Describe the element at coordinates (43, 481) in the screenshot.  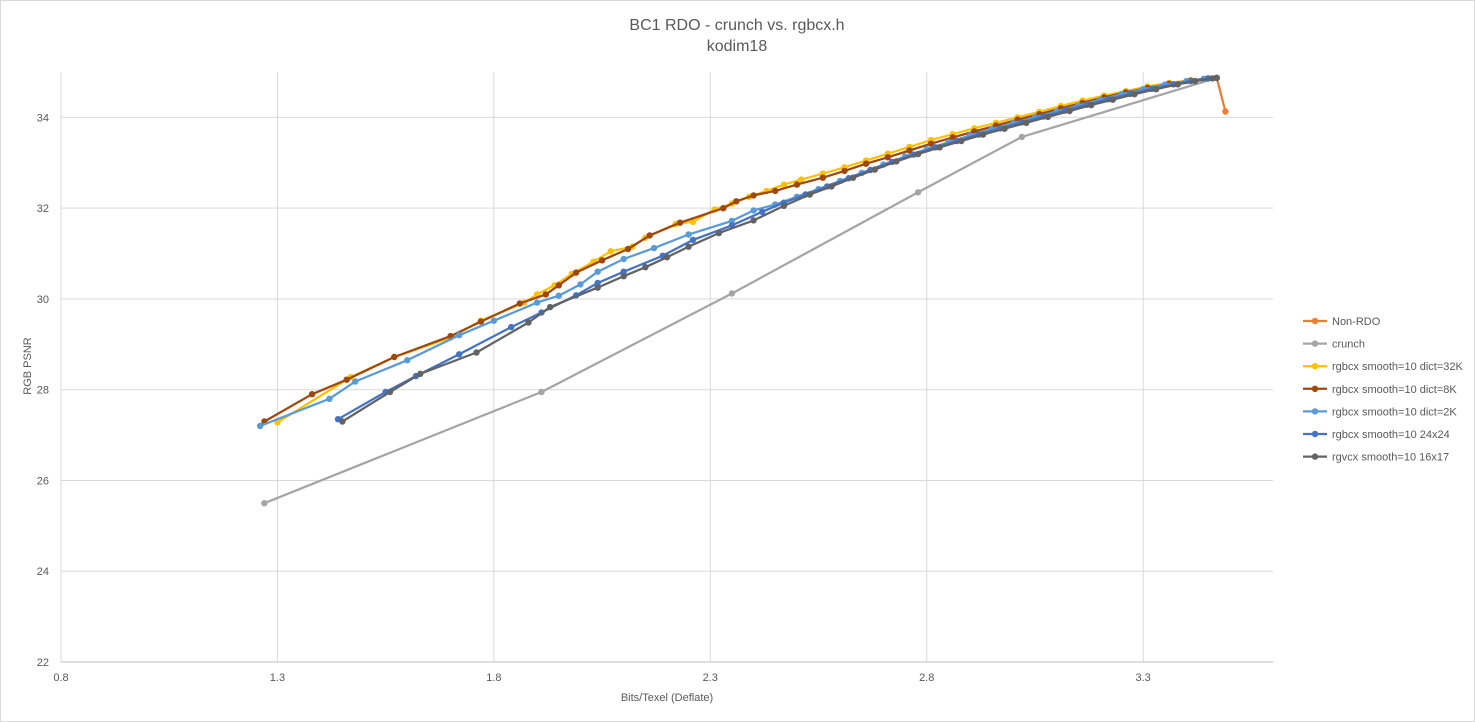
I see `y-tick-label: 26` at that location.